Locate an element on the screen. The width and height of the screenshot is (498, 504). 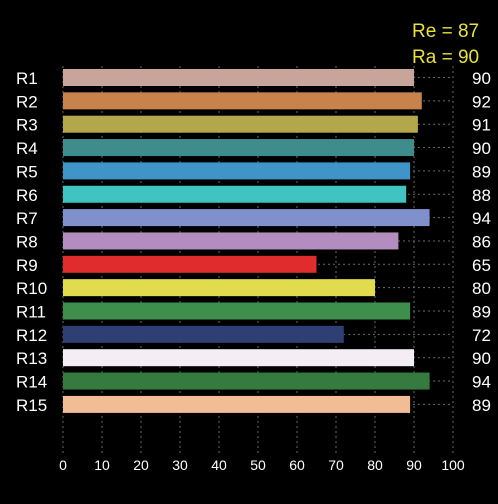
ra-value-label: Ra = 90 is located at coordinates (445, 57).